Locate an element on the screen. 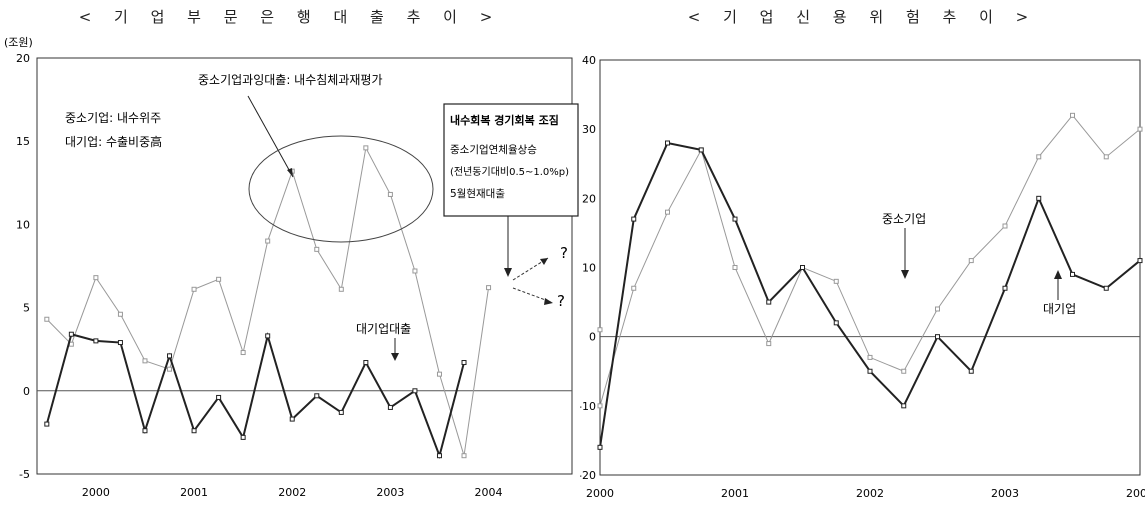  y-tick-label: 30 is located at coordinates (589, 129).